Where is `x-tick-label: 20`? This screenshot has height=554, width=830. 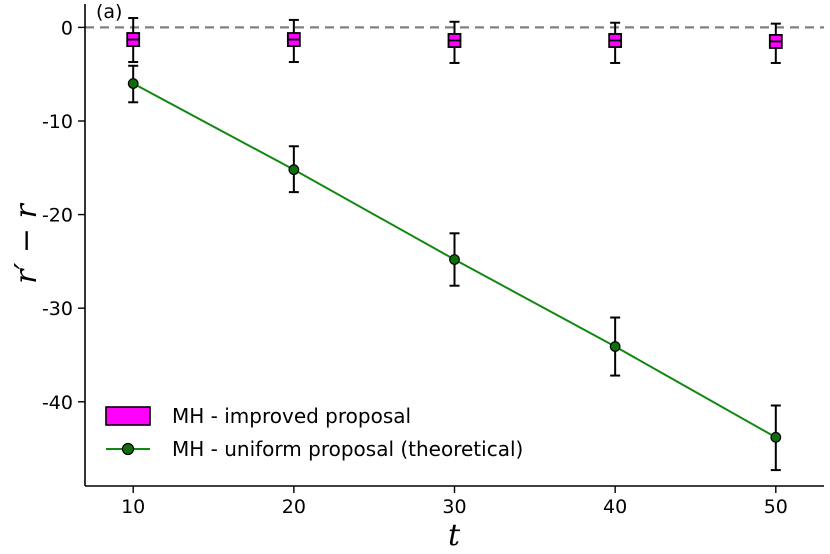
x-tick-label: 20 is located at coordinates (294, 507).